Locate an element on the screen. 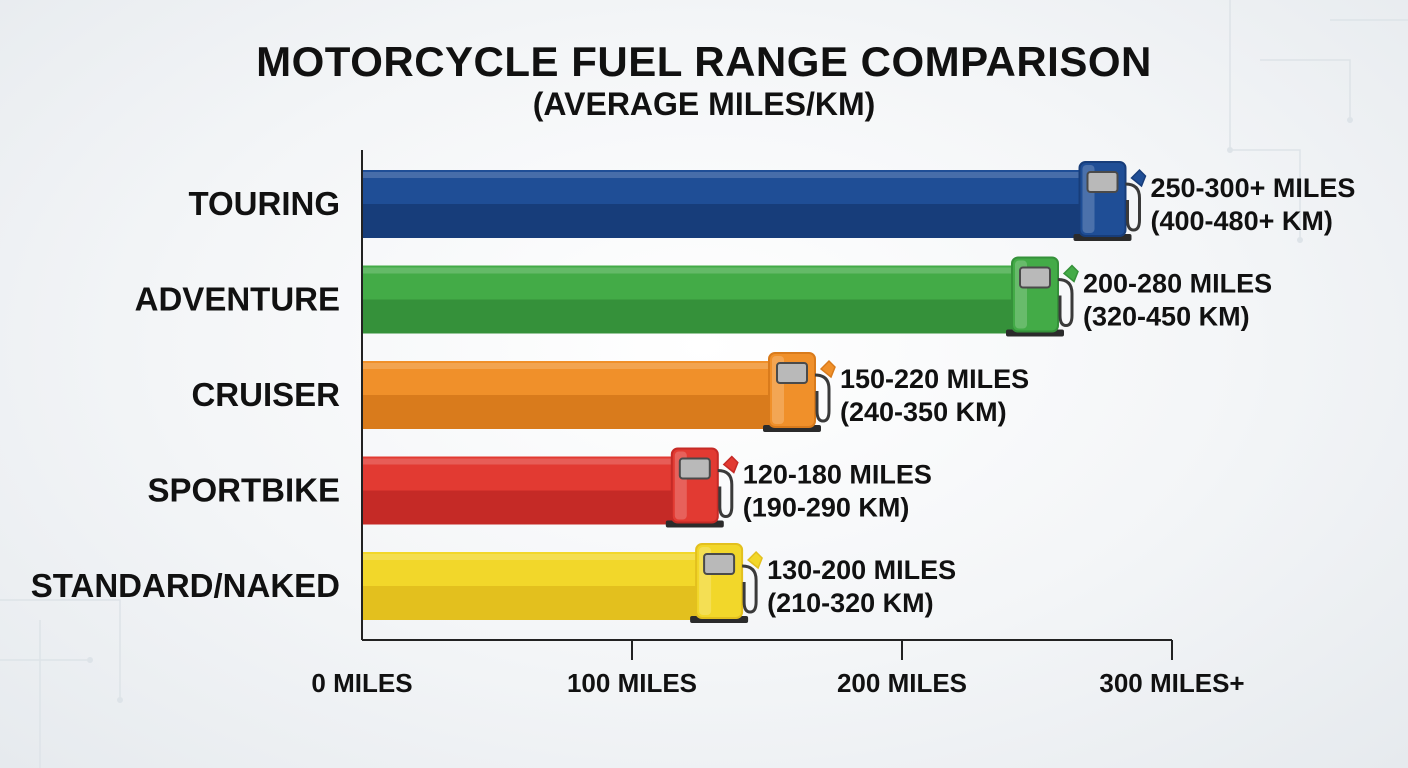  value-label-km: (320-450 KM) is located at coordinates (1166, 317).